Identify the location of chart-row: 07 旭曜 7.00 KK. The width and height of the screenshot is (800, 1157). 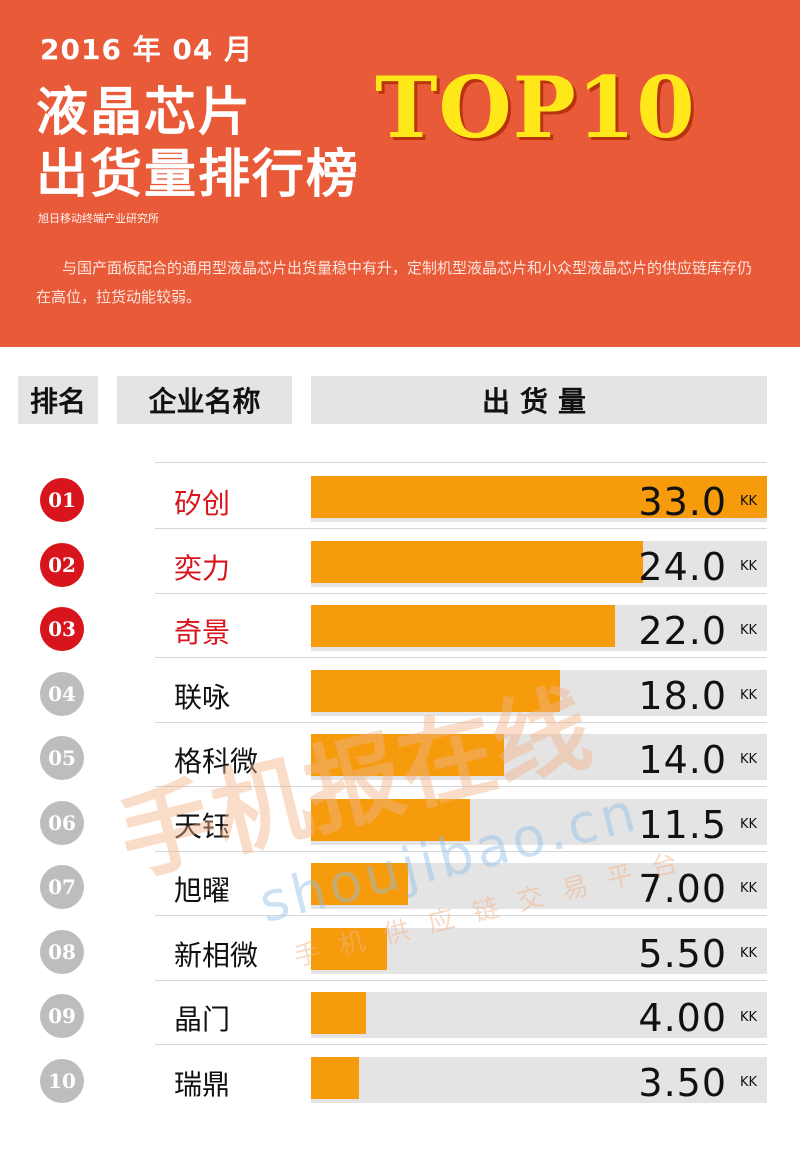
(400, 895).